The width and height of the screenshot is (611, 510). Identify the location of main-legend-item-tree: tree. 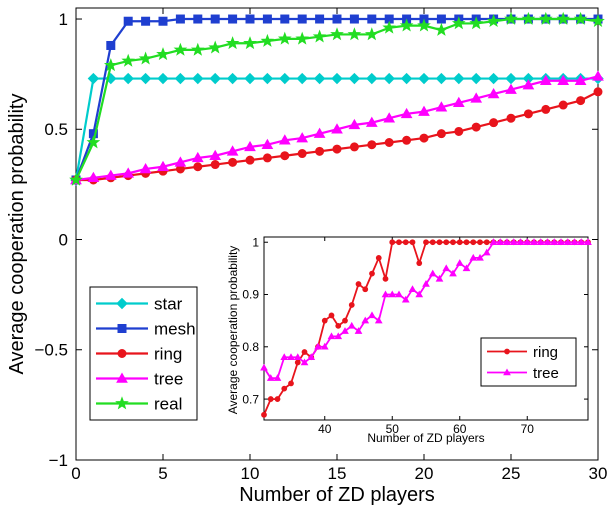
(139, 378).